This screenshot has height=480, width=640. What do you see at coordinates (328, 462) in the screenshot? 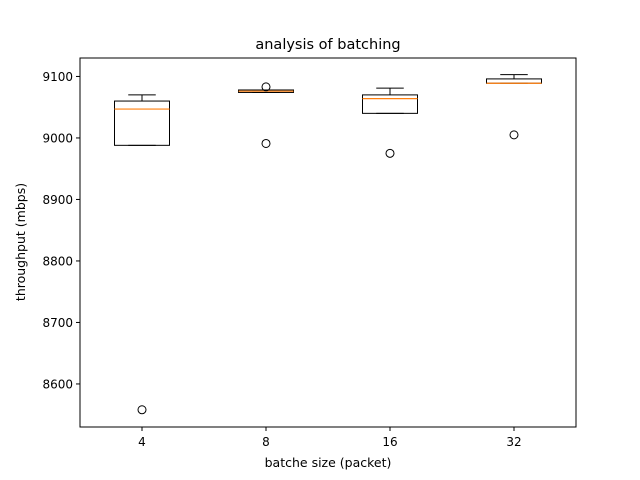
I see `x-axis-label: batche size (packet)` at bounding box center [328, 462].